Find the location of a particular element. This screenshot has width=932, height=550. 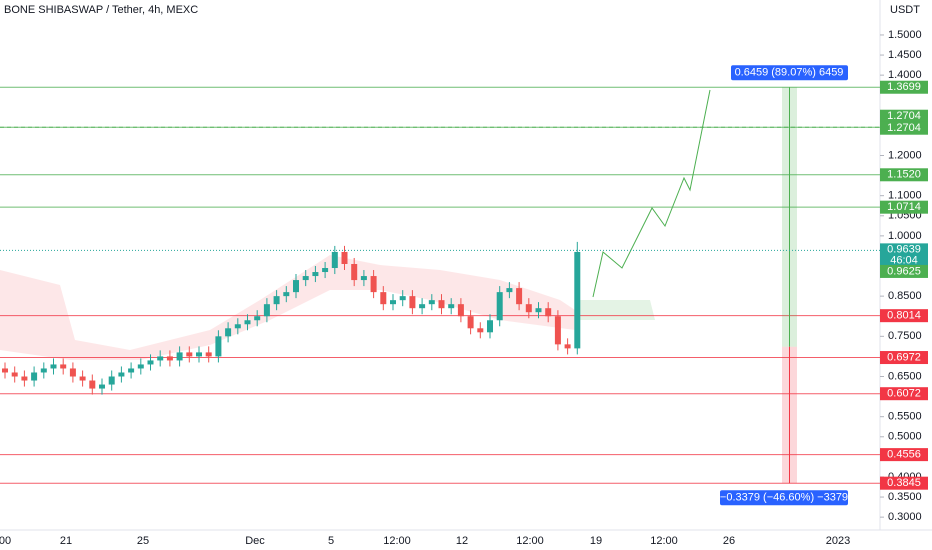

level-label: 0.6972 is located at coordinates (904, 357).